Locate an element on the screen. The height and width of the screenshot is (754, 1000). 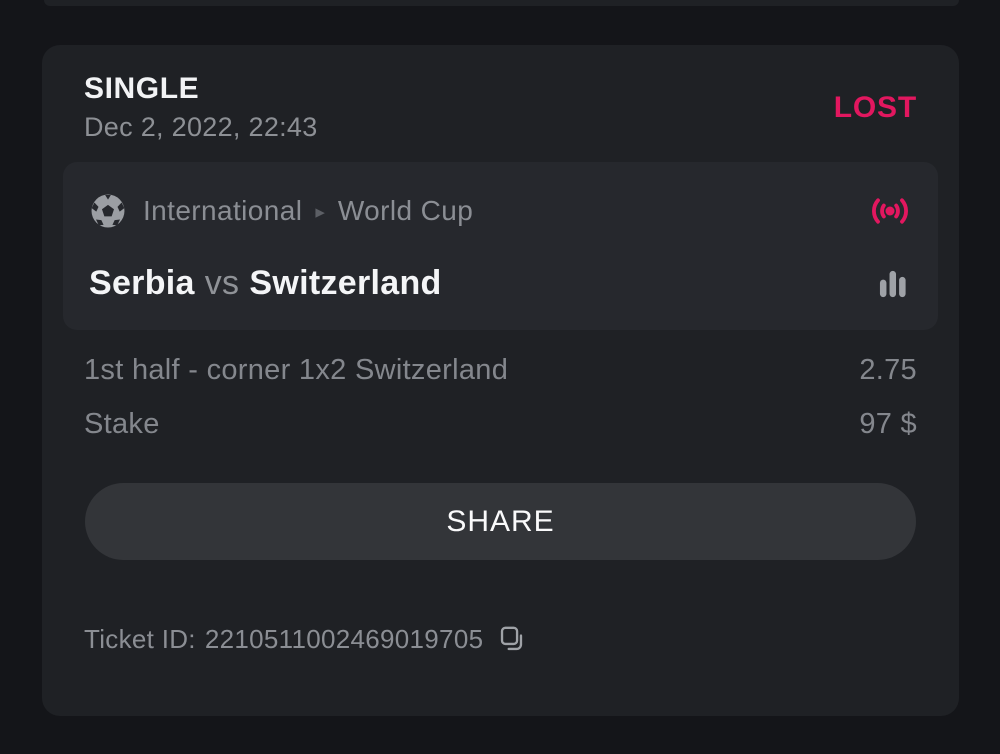
ticket-id-row: Ticket ID: 2210511002469019705 is located at coordinates (500, 639).